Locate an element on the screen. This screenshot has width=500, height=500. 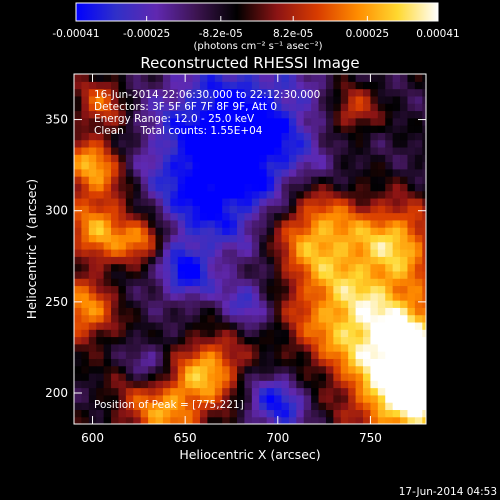
x-tick-label: 600 is located at coordinates (92, 438).